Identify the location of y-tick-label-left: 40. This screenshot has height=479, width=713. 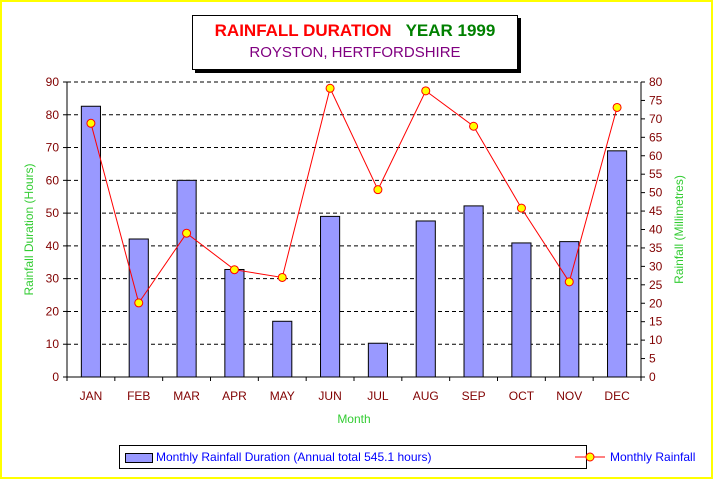
(53, 246).